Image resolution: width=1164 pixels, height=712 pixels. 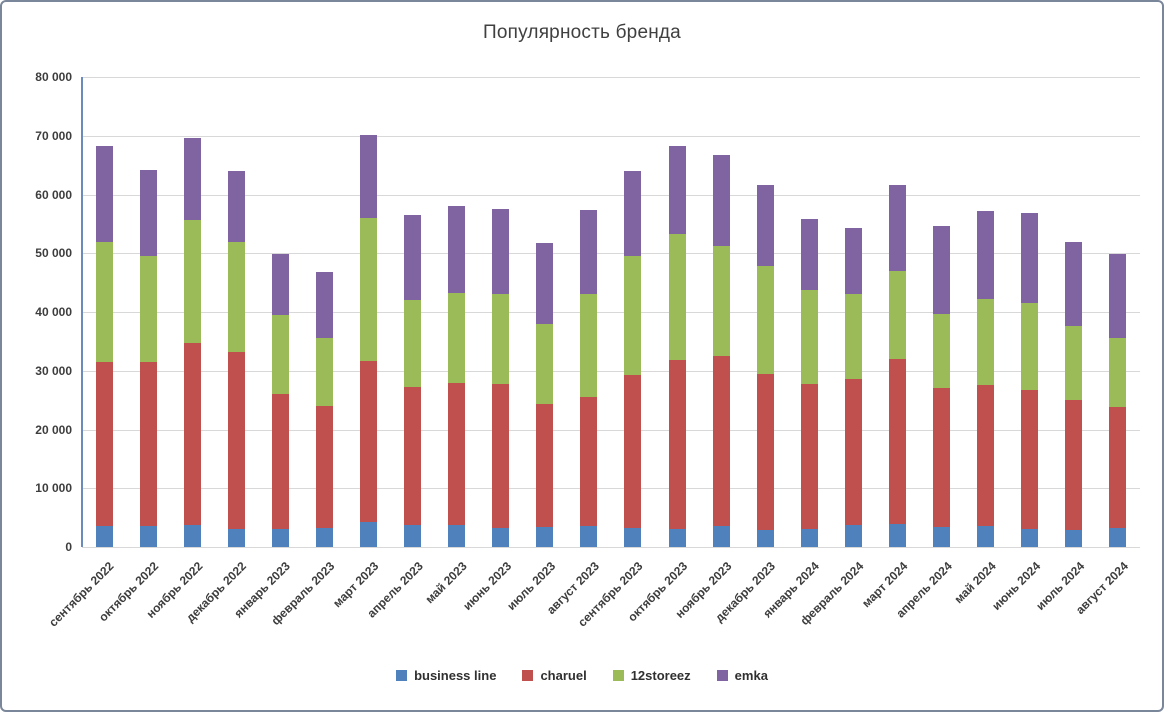 I want to click on legend-item-business-line: business line, so click(x=446, y=675).